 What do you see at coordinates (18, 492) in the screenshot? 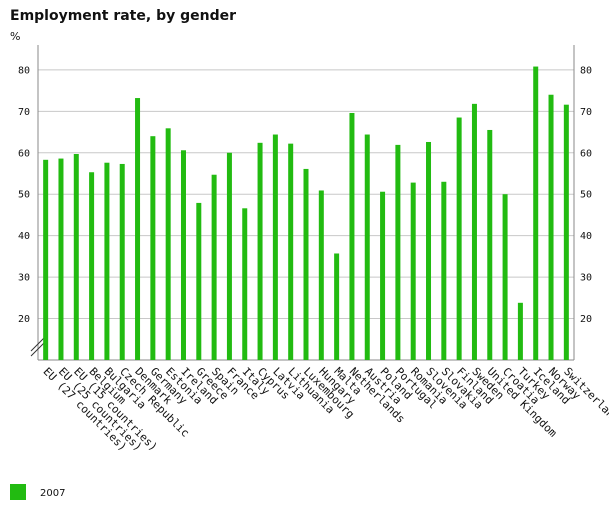
I see `legend-swatch-2007` at bounding box center [18, 492].